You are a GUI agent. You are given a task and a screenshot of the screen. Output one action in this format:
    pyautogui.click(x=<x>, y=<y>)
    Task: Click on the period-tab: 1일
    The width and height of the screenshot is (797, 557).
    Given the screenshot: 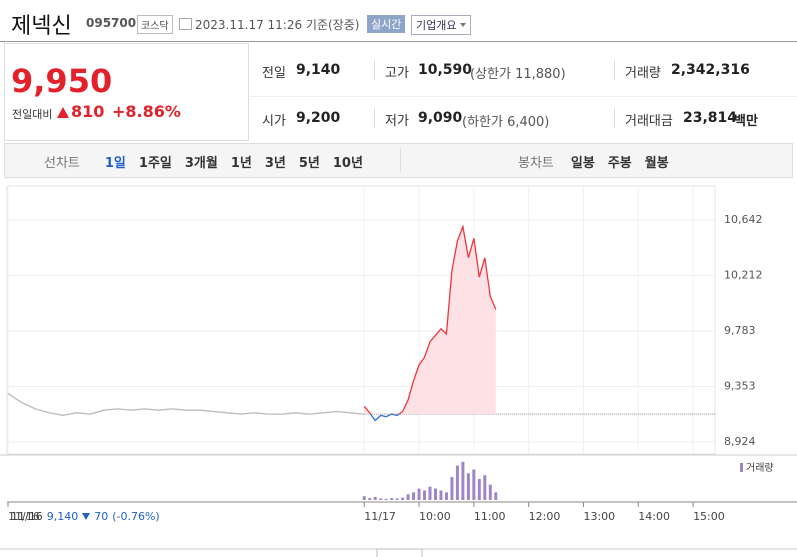 What is the action you would take?
    pyautogui.click(x=115, y=163)
    